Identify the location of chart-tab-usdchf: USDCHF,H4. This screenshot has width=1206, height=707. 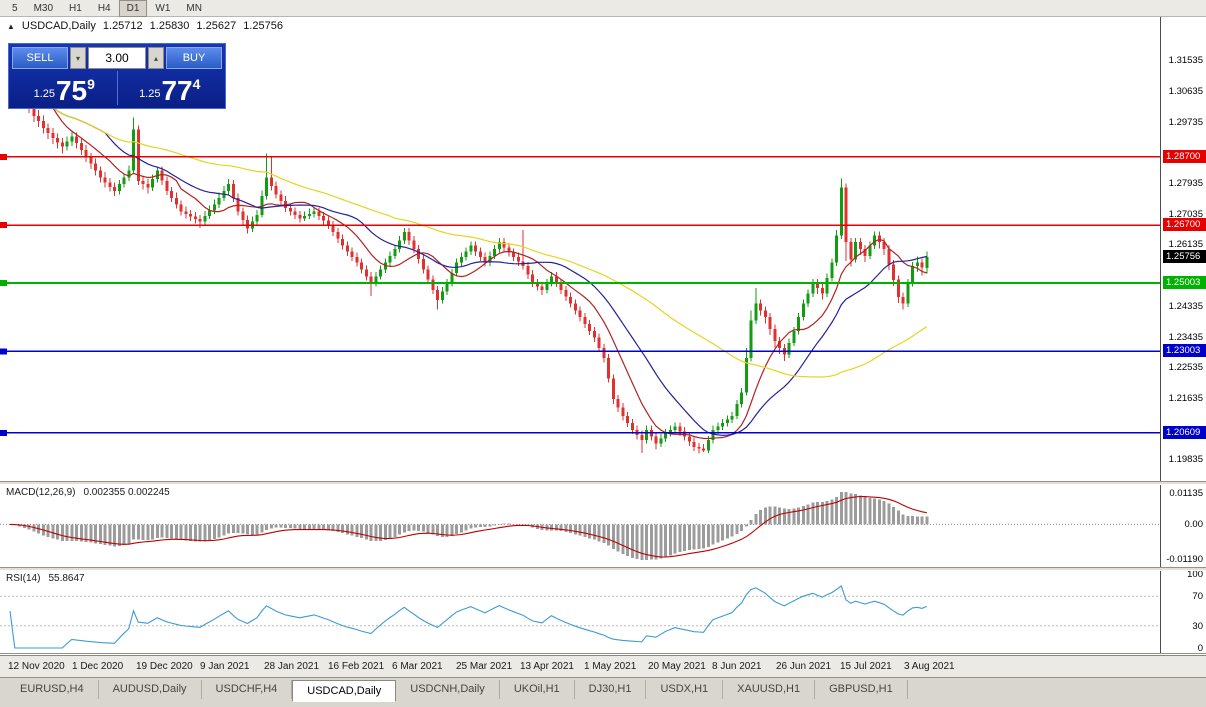
(247, 689).